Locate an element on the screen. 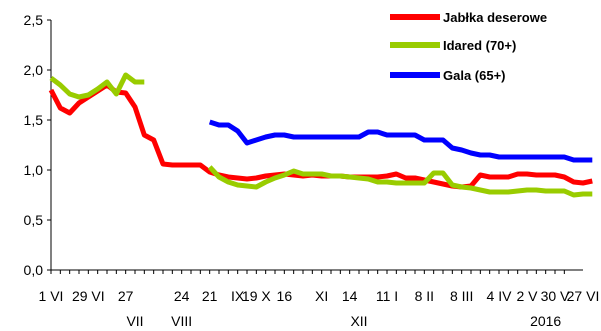  x-group-label: 2016 is located at coordinates (545, 321).